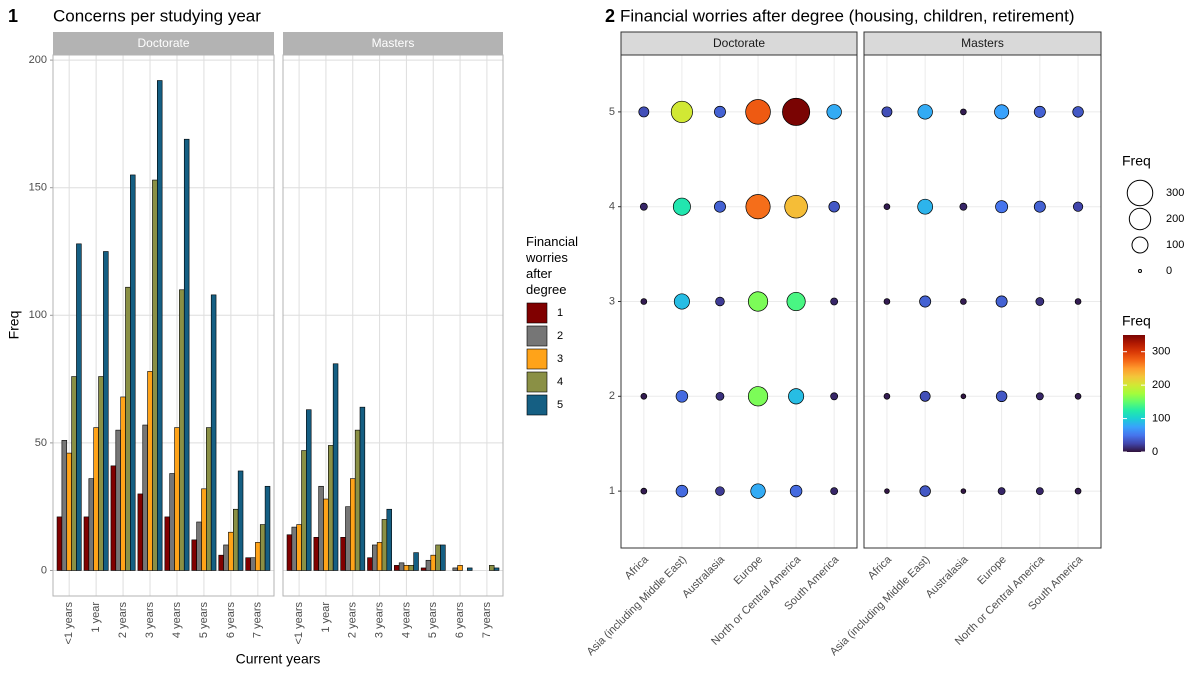  Describe the element at coordinates (1169, 271) in the screenshot. I see `legend-label: 0` at that location.